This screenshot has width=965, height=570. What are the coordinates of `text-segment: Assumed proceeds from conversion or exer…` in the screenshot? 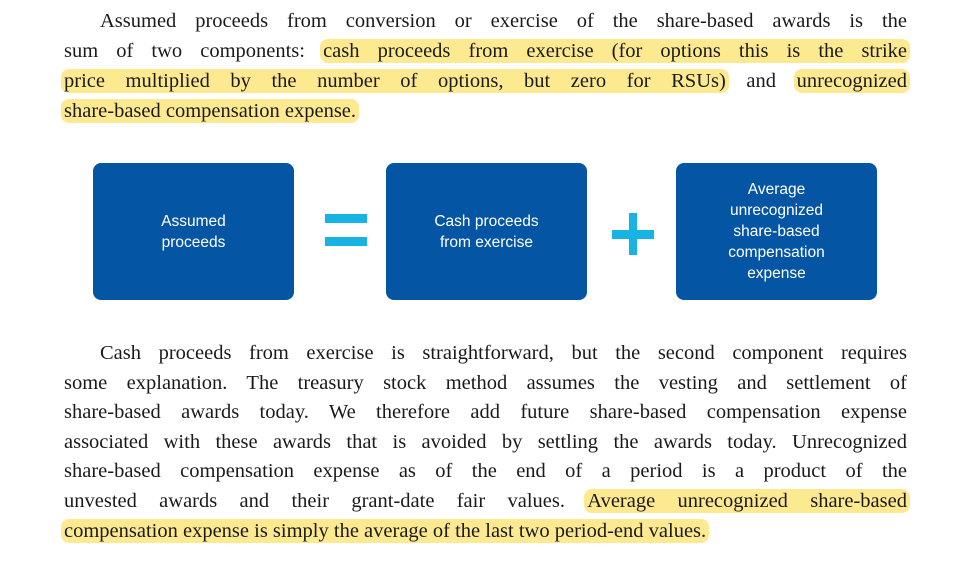 It's located at (503, 21).